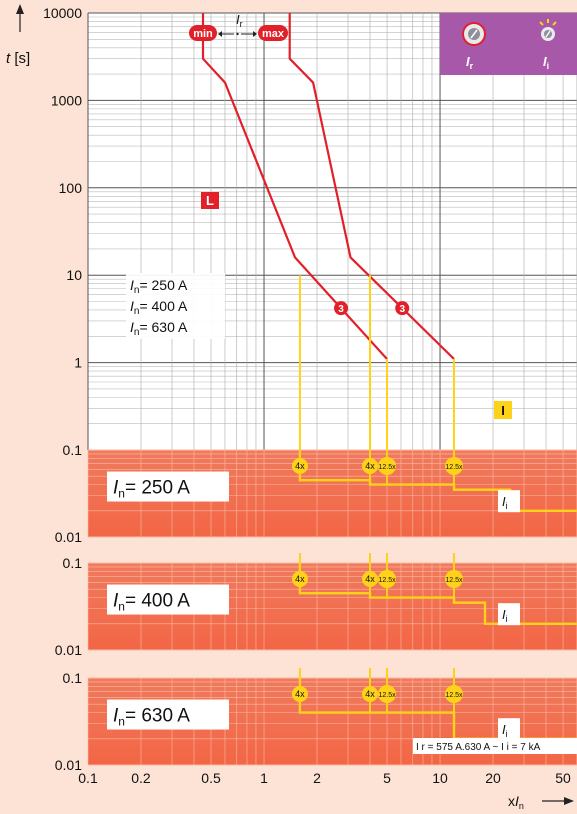 The height and width of the screenshot is (814, 577). I want to click on x-tick-label: 5, so click(387, 778).